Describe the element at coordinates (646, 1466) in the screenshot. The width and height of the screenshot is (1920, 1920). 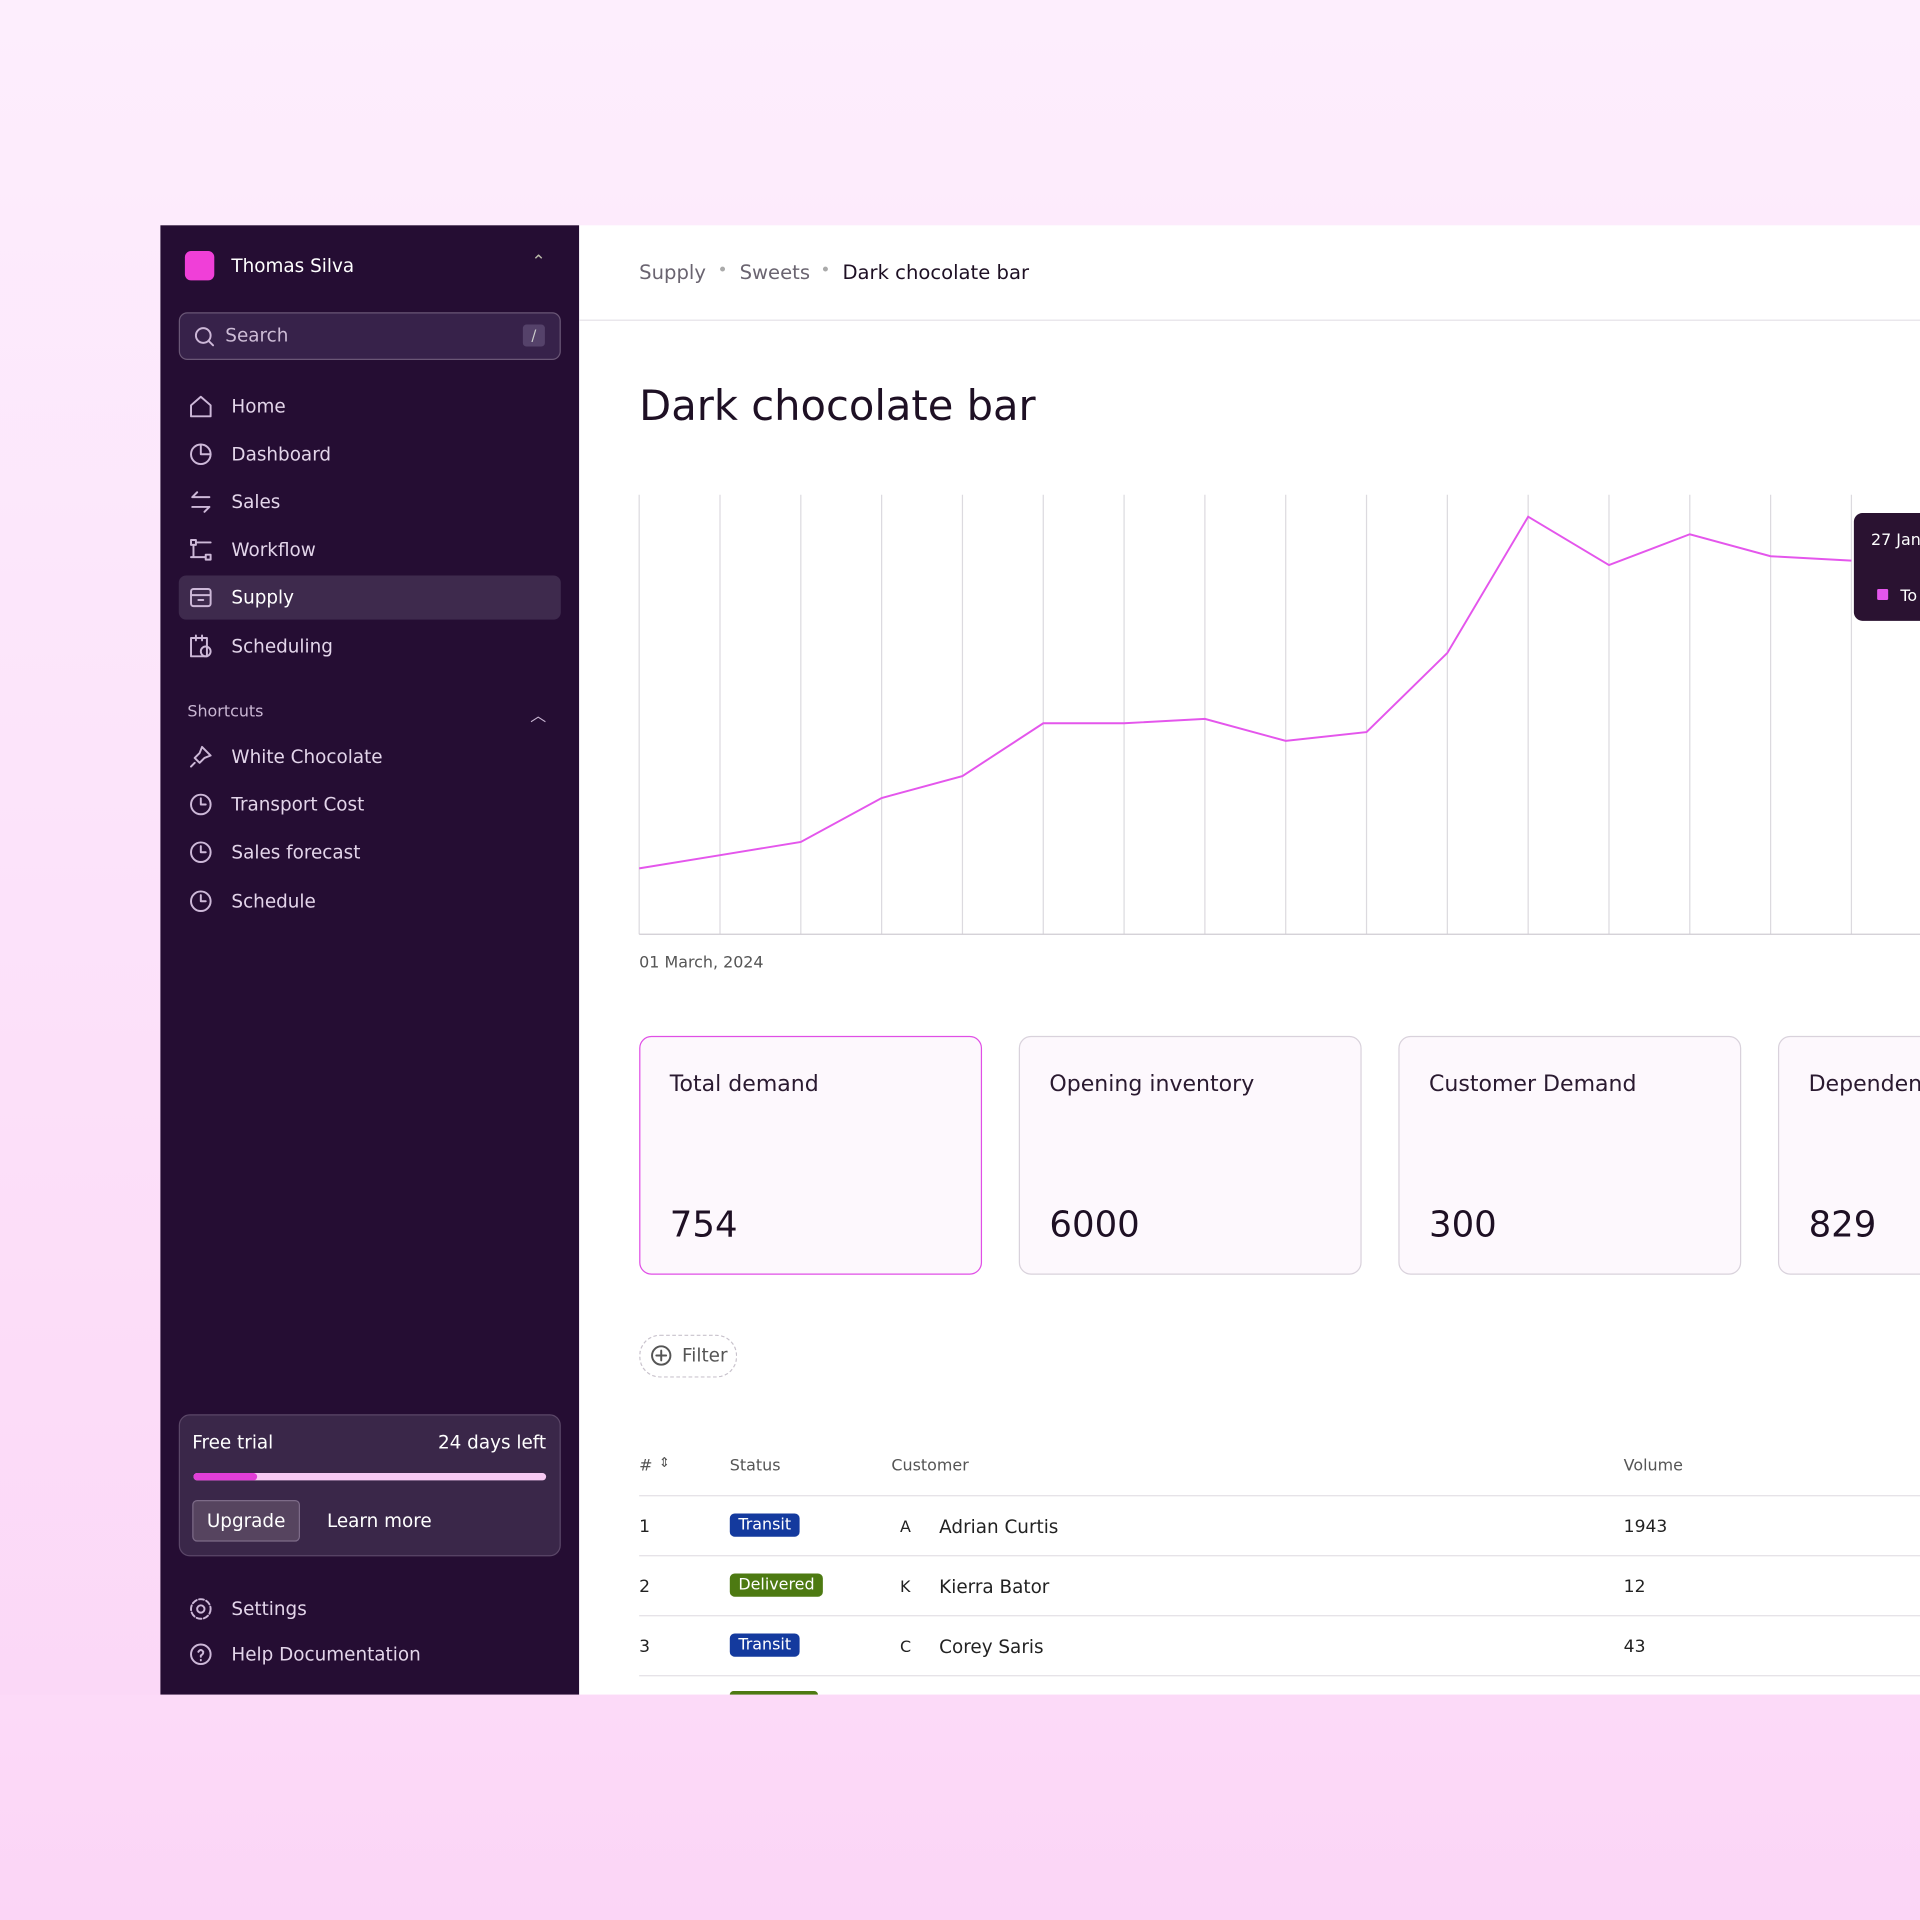
I see `column-header: #` at that location.